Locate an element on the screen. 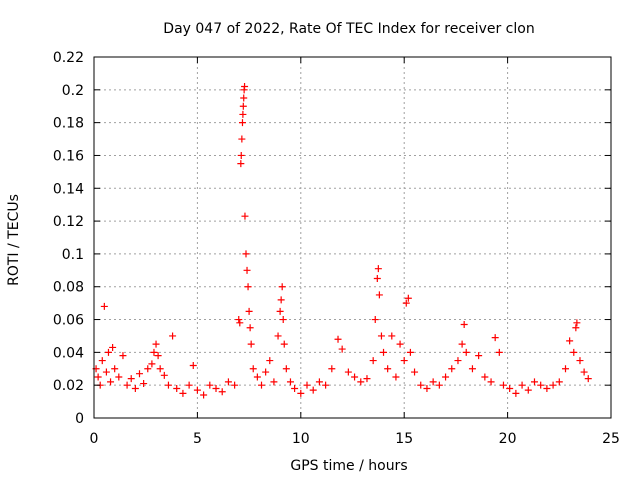 The height and width of the screenshot is (480, 640). x-tick-label: 25 is located at coordinates (611, 439).